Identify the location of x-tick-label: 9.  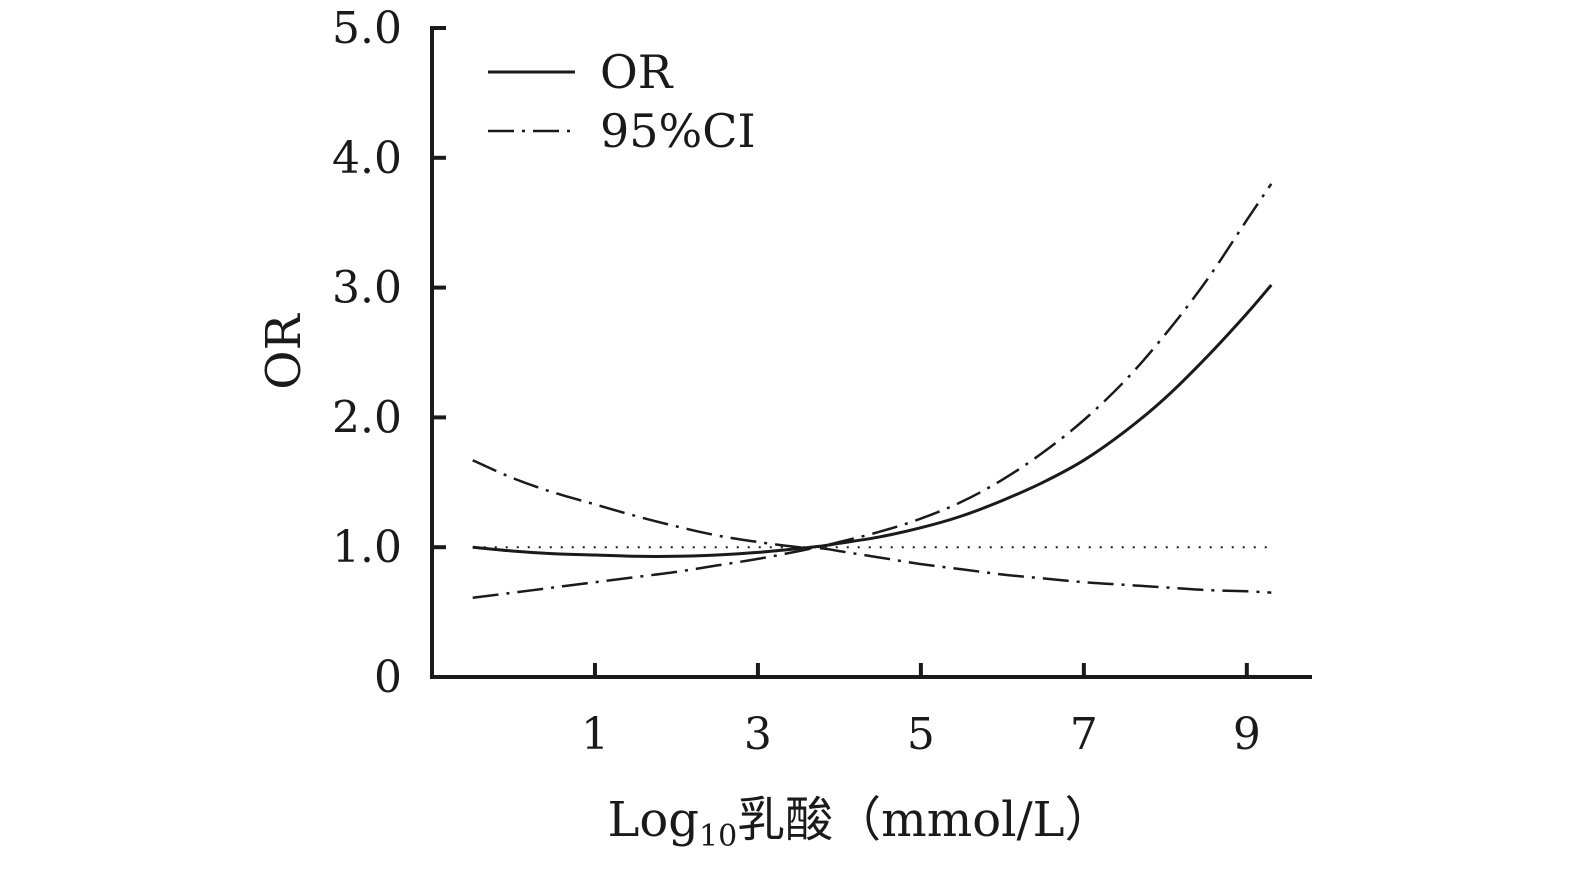
(1247, 734).